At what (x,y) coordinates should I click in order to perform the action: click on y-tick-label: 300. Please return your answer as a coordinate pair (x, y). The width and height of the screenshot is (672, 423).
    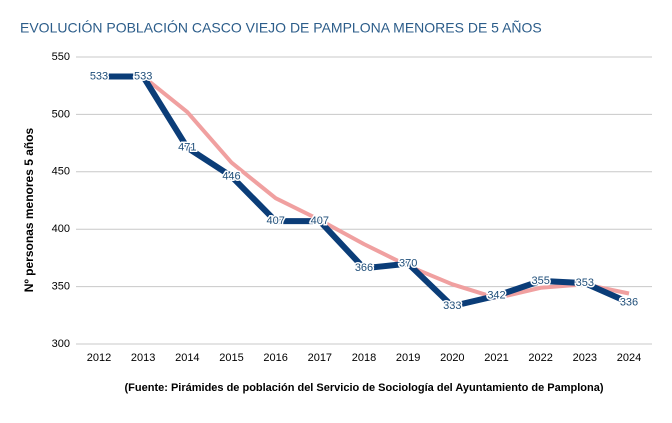
    Looking at the image, I should click on (61, 344).